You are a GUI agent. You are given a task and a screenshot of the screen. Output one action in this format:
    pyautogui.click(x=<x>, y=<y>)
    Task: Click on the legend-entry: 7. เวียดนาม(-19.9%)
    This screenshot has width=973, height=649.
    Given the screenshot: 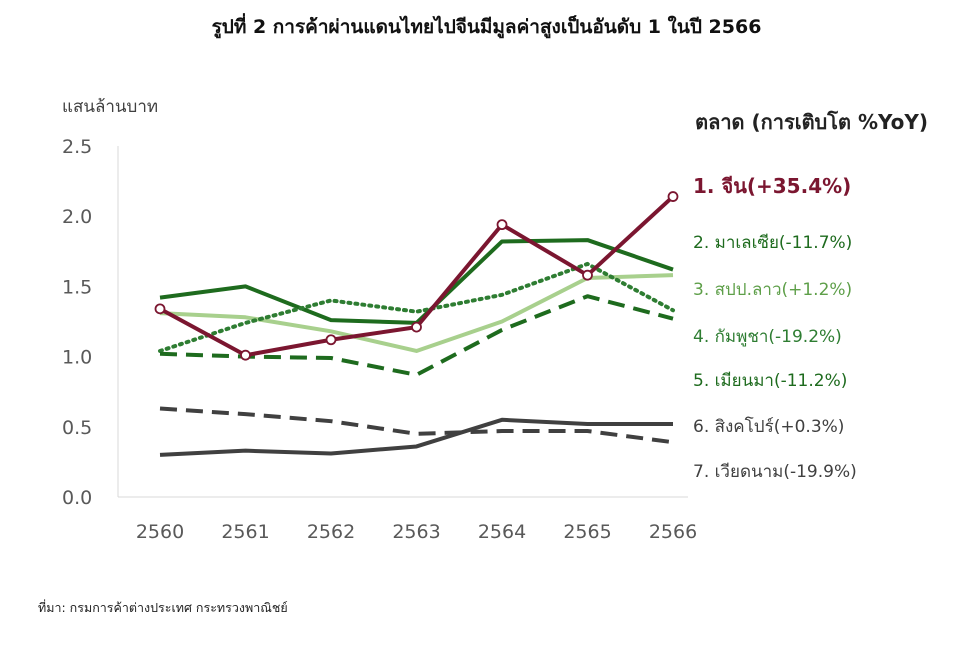 What is the action you would take?
    pyautogui.click(x=775, y=472)
    